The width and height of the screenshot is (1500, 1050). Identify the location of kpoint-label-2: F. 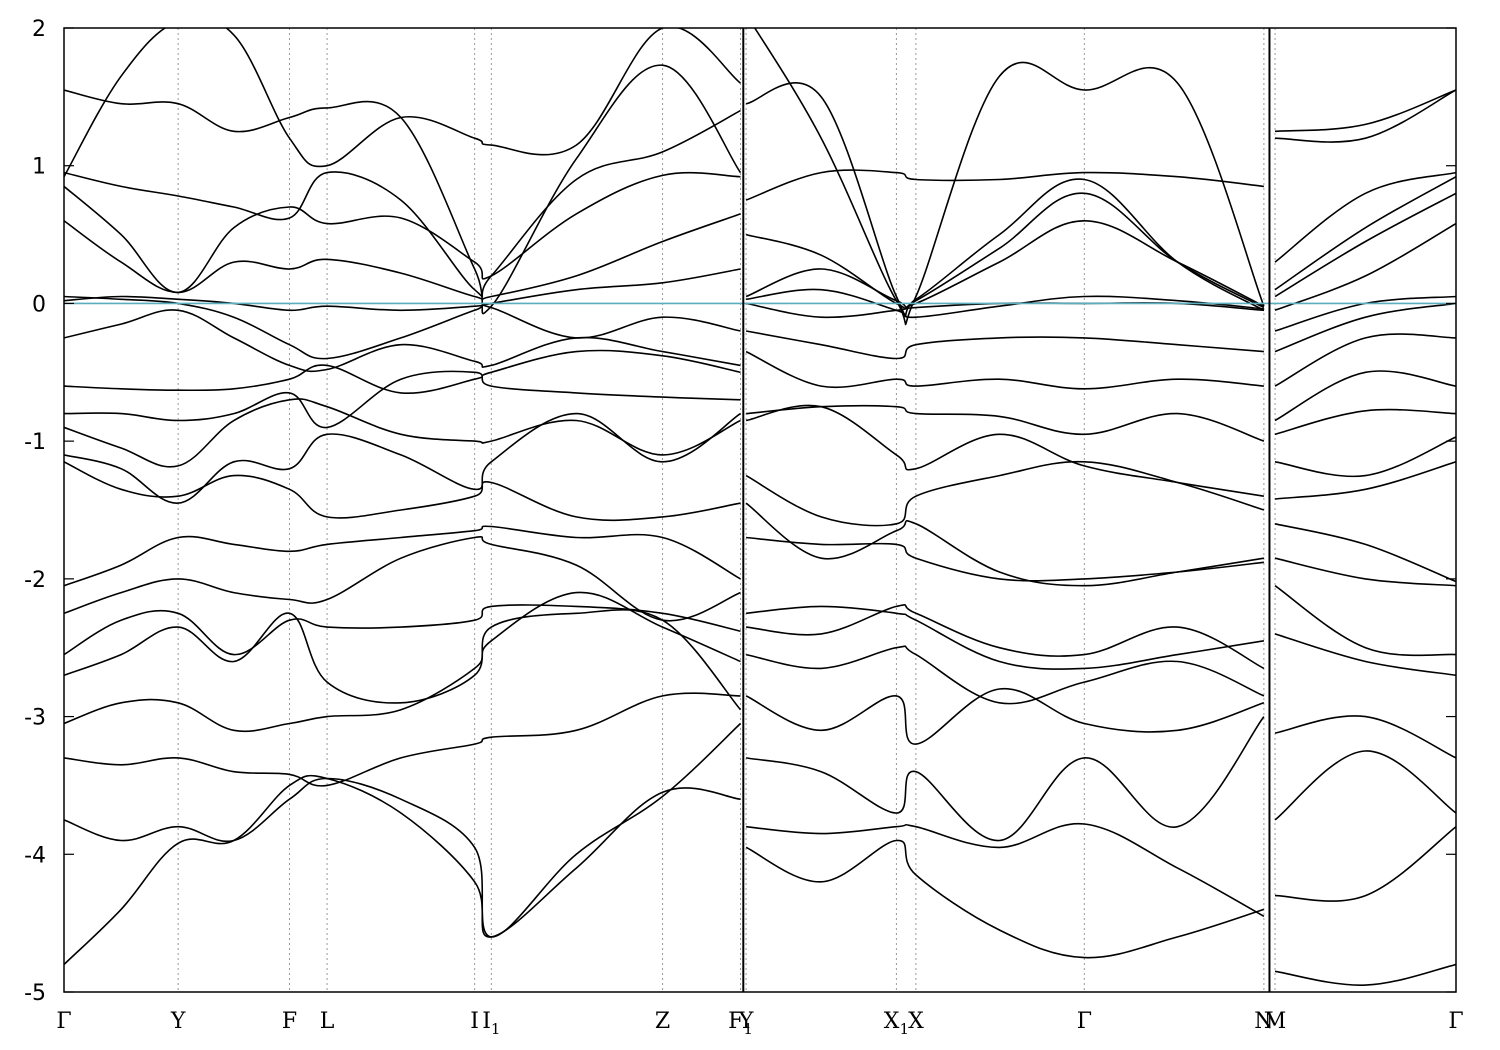
(289, 1021).